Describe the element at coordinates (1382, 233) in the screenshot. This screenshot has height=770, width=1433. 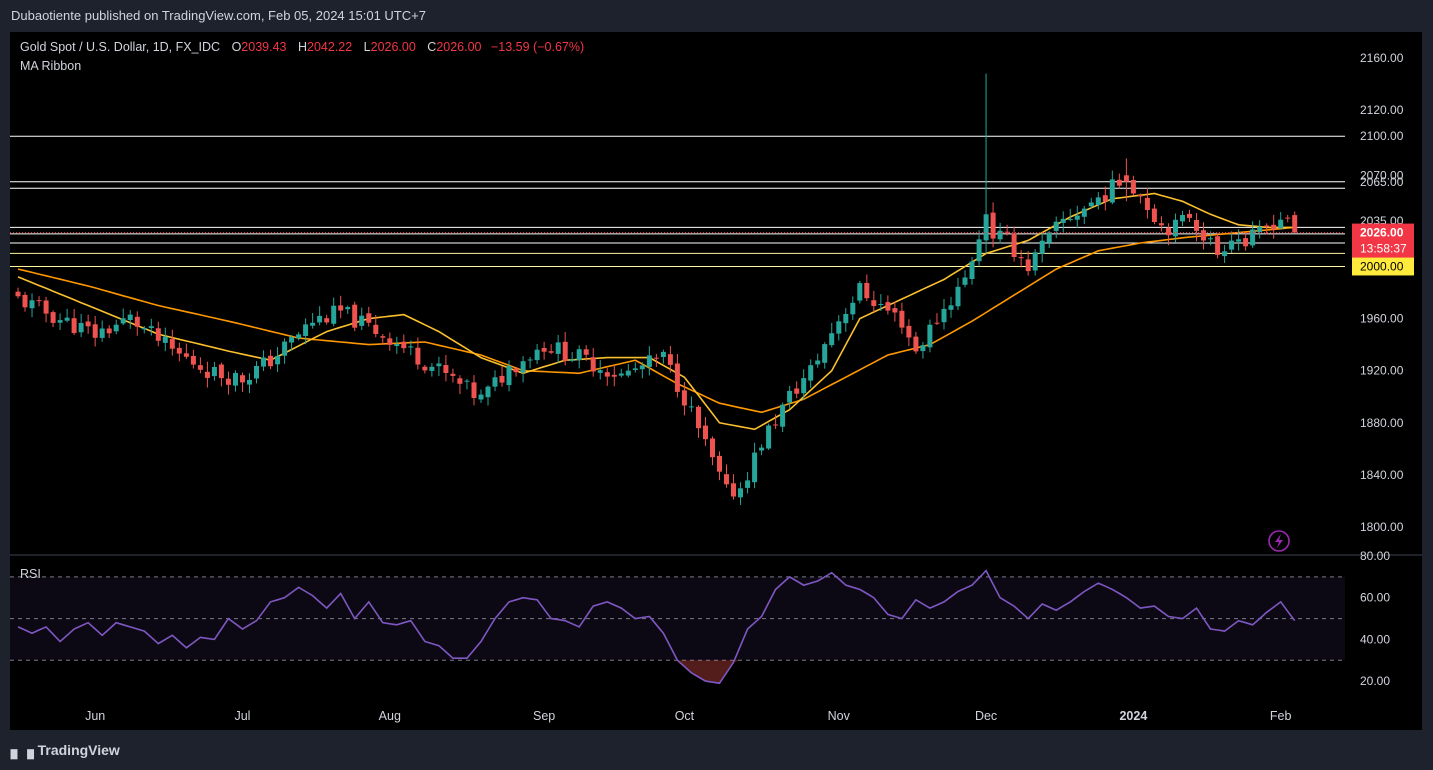
I see `last-price-label: 2026.00` at that location.